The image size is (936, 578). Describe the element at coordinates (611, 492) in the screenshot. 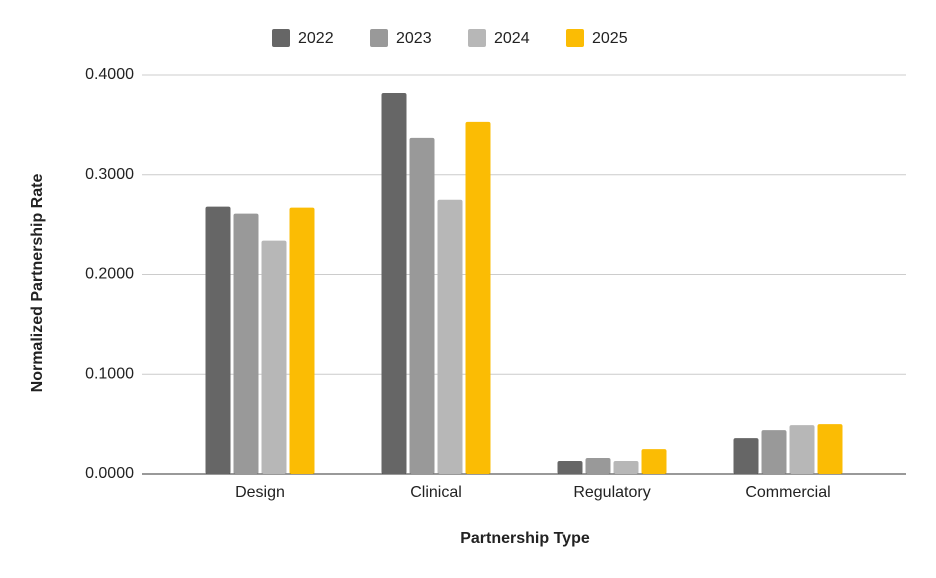

I see `x-tick-label: Regulatory` at that location.